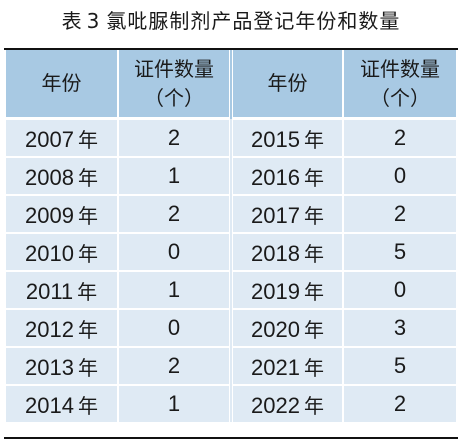  I want to click on header-count-left-line1: 证件数量, so click(174, 68).